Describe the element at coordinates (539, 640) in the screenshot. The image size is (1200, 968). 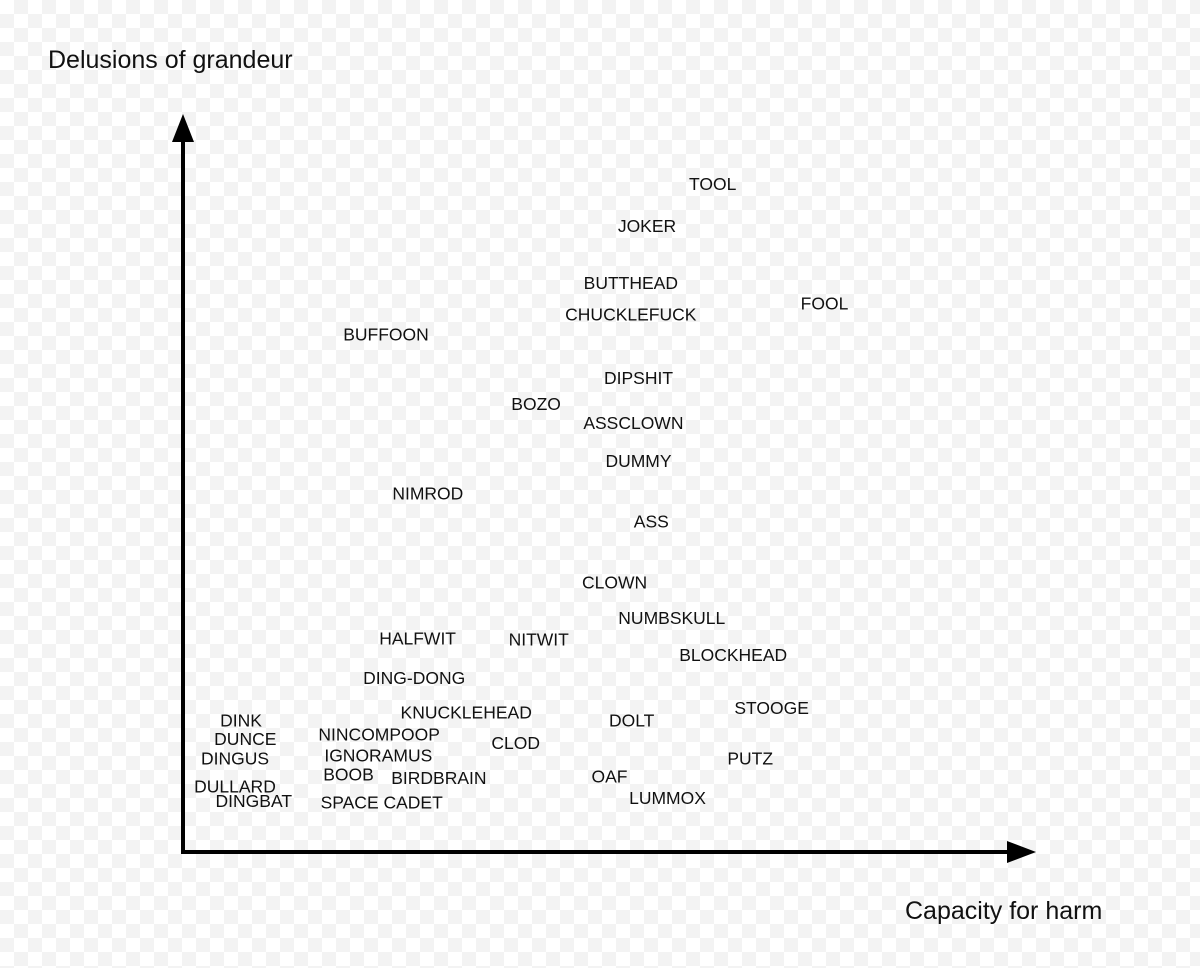
I see `data-point-label-nitwit: NITWIT` at that location.